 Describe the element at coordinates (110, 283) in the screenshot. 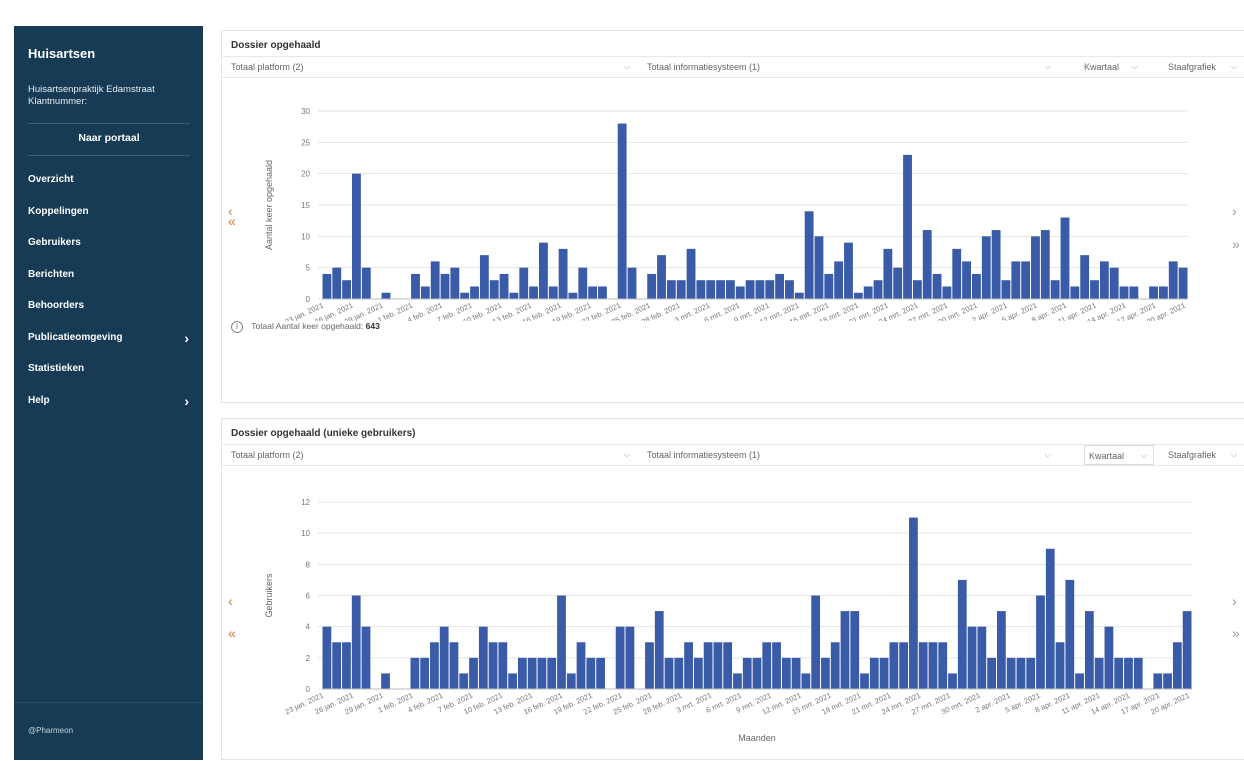

I see `sidebar-item-berichten: Berichten` at that location.